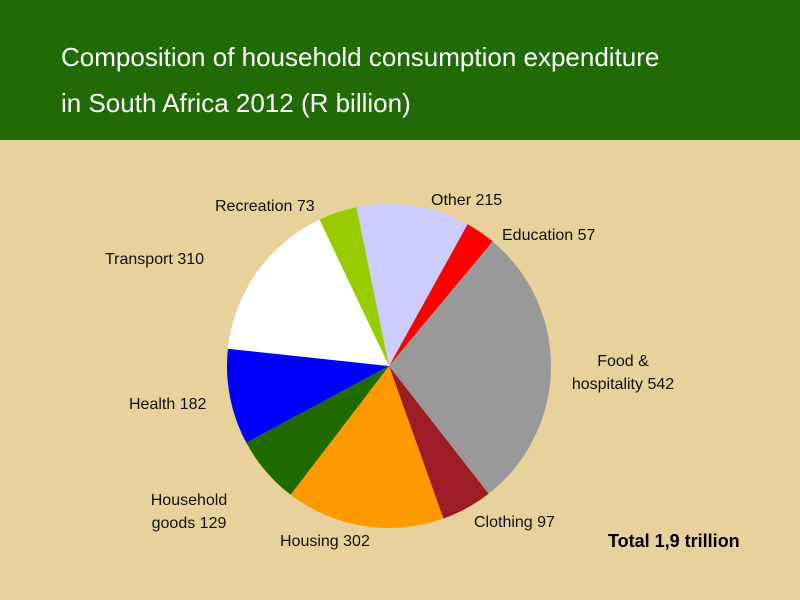 Image resolution: width=800 pixels, height=600 pixels. What do you see at coordinates (236, 103) in the screenshot?
I see `chart-title-line-2: in South Africa 2012 (R billion)` at bounding box center [236, 103].